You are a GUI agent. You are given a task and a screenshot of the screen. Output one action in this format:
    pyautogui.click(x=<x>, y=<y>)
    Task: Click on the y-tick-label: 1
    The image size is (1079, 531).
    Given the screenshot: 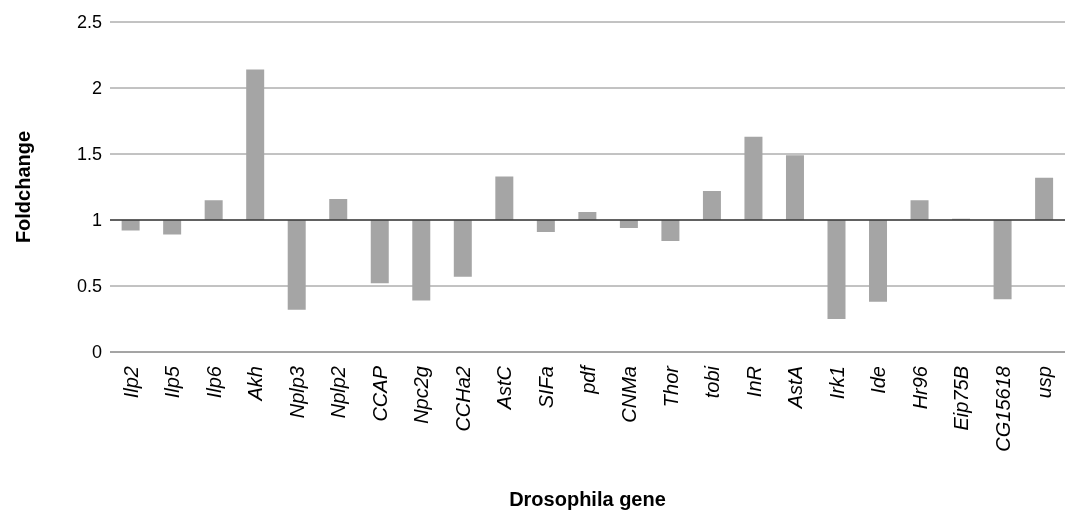 What is the action you would take?
    pyautogui.click(x=96, y=220)
    